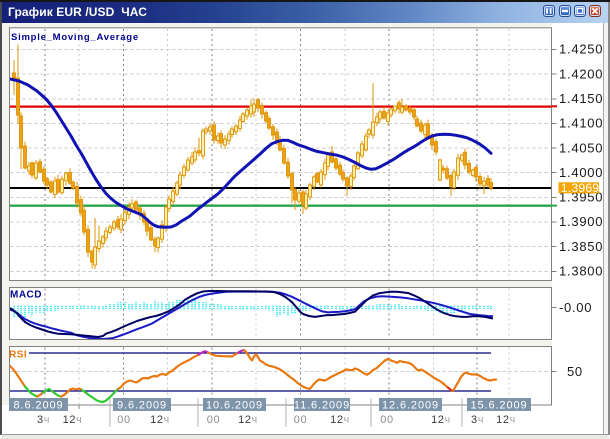 The width and height of the screenshot is (610, 439). What do you see at coordinates (581, 271) in the screenshot?
I see `svg-text: 1.3800` at bounding box center [581, 271].